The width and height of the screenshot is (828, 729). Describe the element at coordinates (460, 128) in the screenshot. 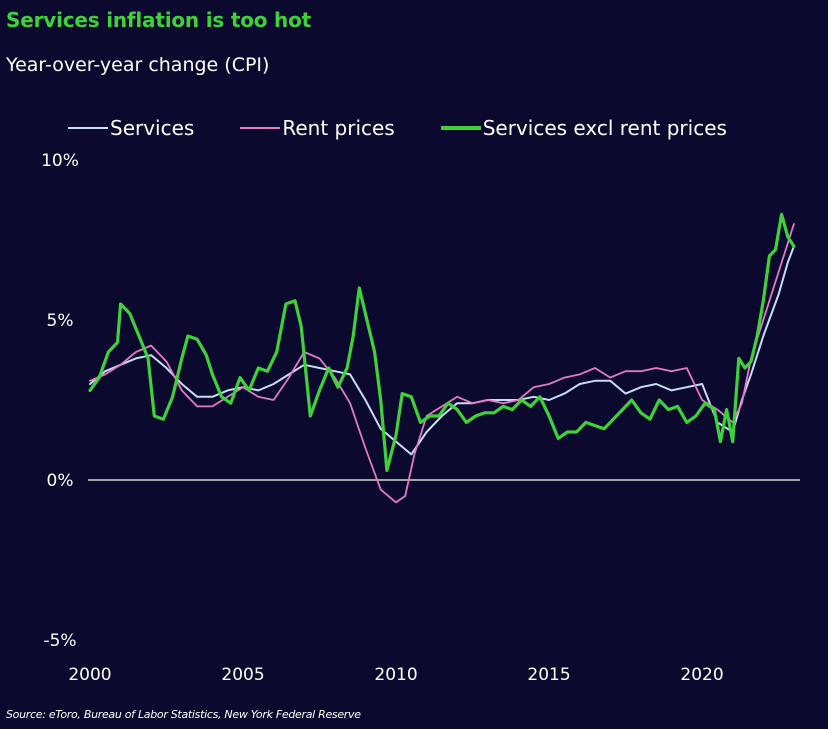

I see `legend-swatch-services-excl-rent` at that location.